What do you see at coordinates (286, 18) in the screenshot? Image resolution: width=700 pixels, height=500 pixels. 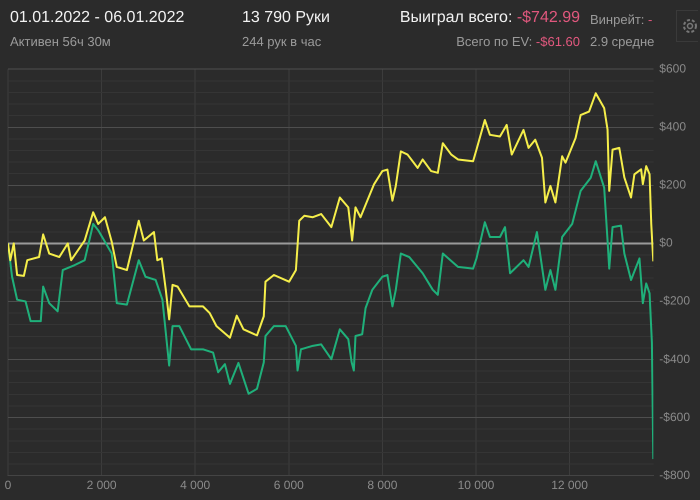 I see `text: 13 790 Руки` at bounding box center [286, 18].